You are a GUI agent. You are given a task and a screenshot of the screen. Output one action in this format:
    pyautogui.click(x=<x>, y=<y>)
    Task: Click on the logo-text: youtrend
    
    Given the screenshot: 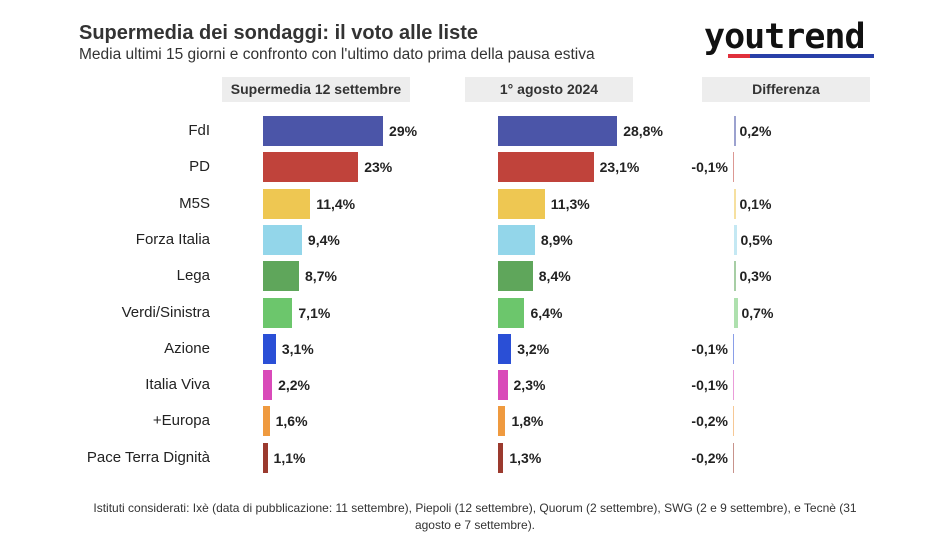 What is the action you would take?
    pyautogui.click(x=785, y=37)
    